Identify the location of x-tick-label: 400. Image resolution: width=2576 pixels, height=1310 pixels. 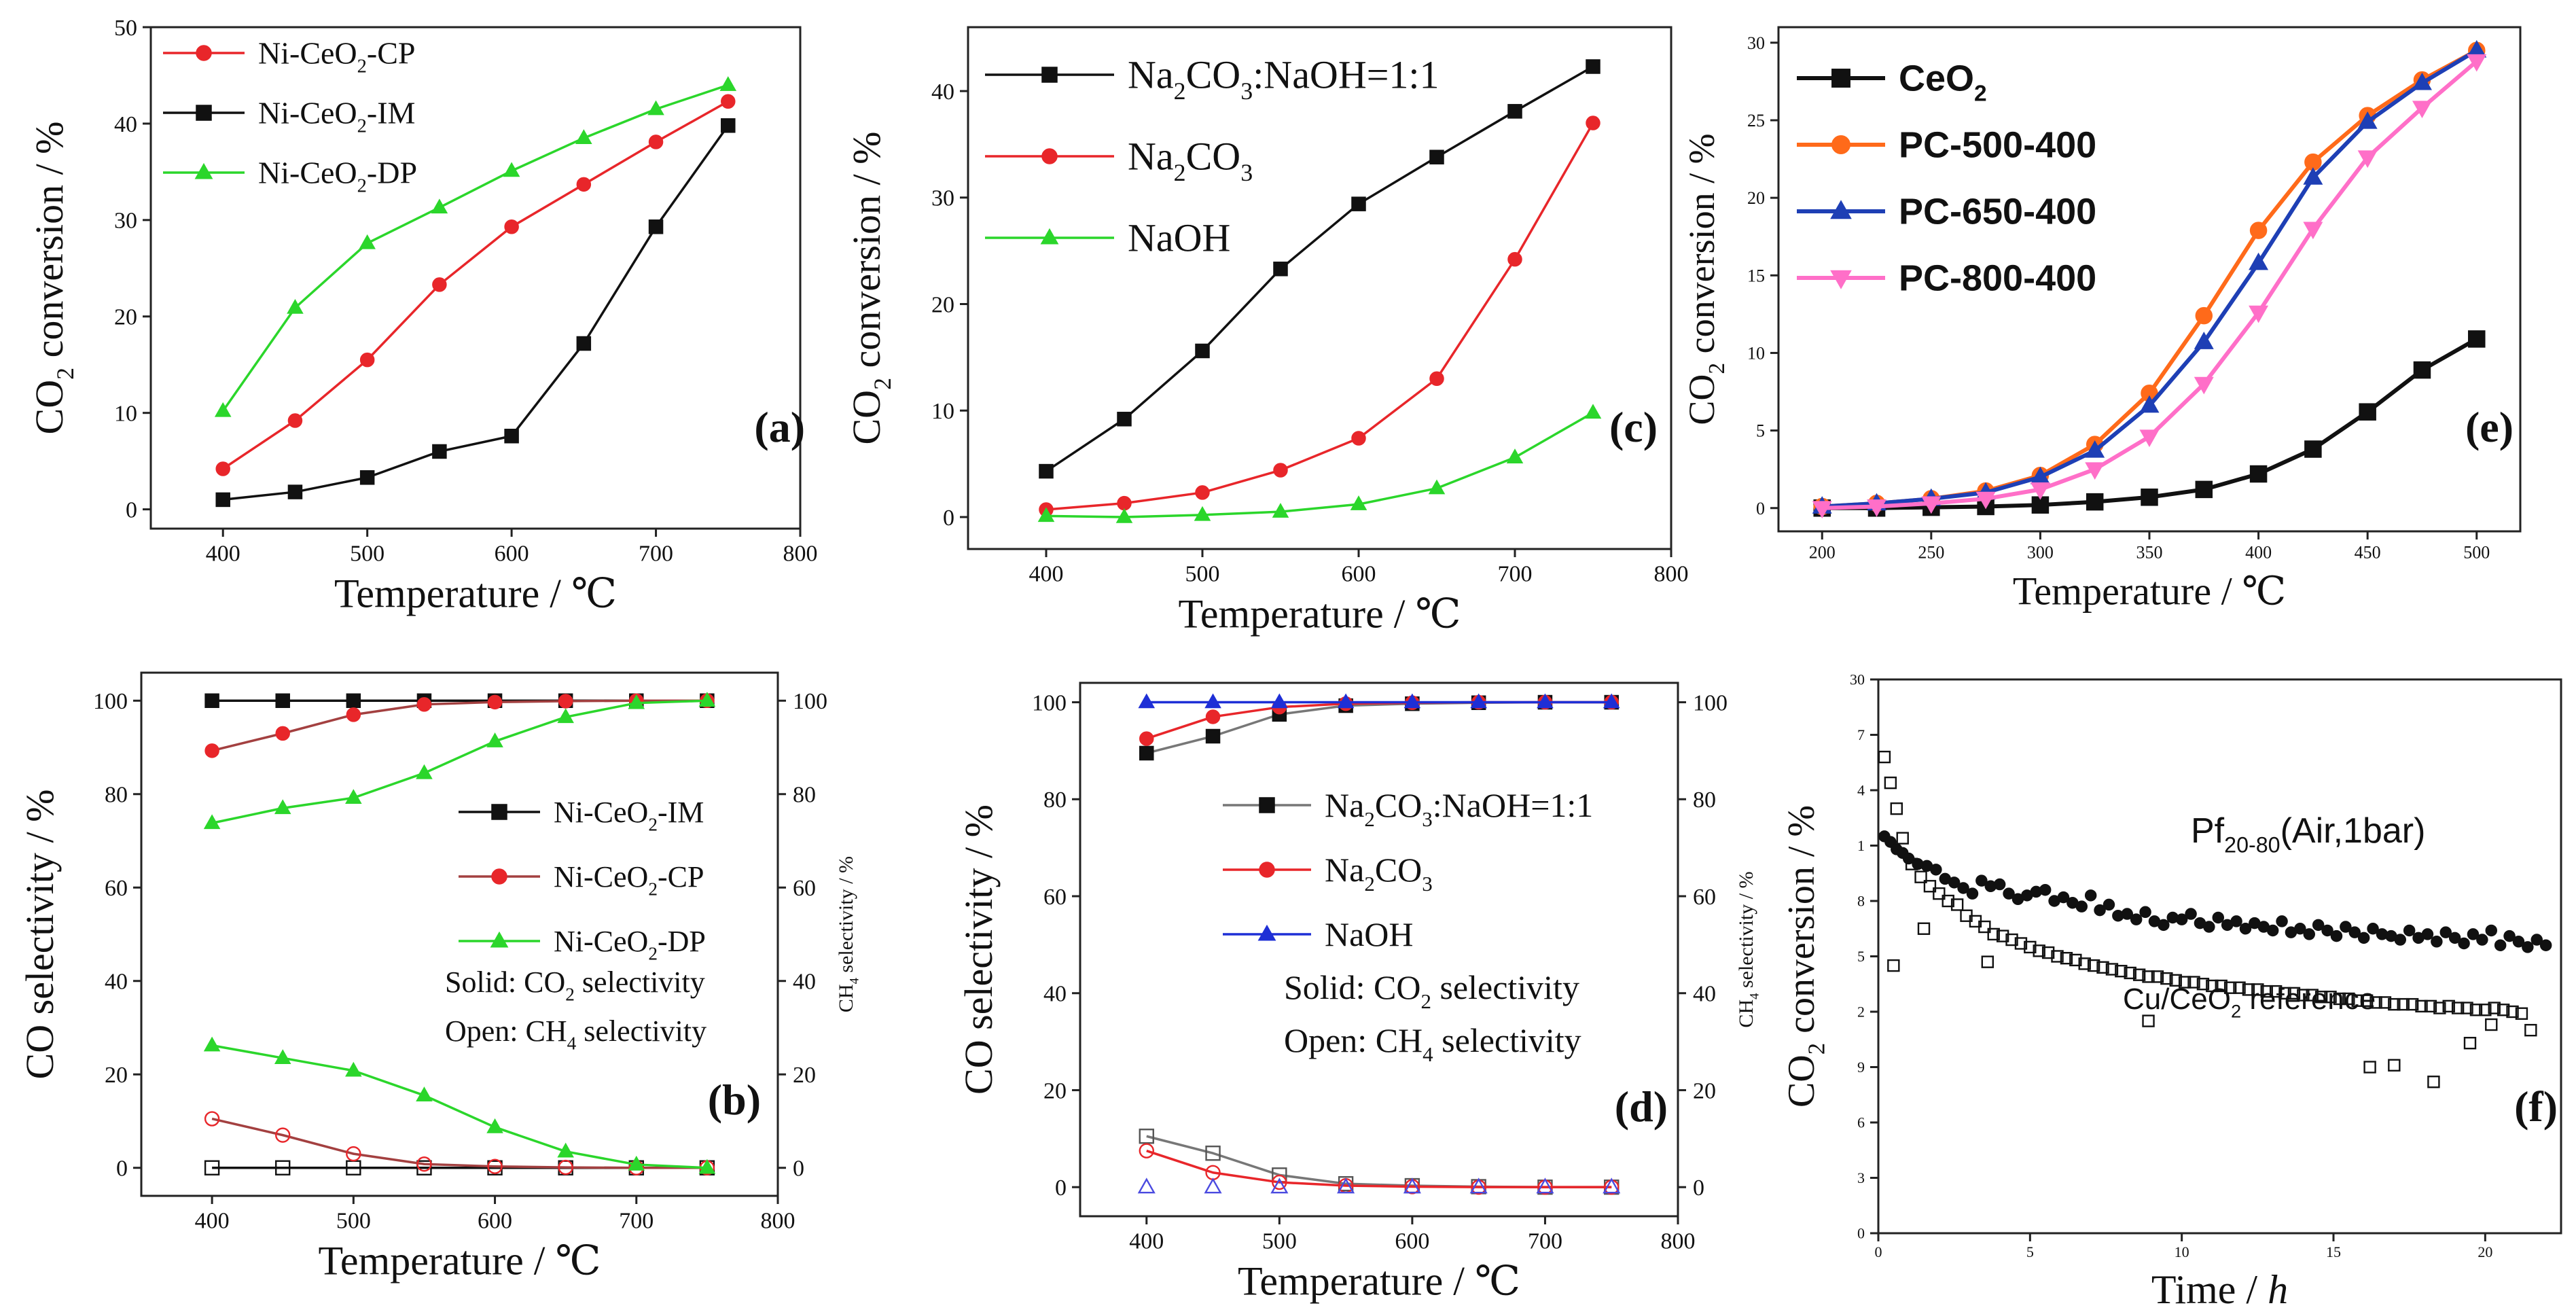
(223, 554).